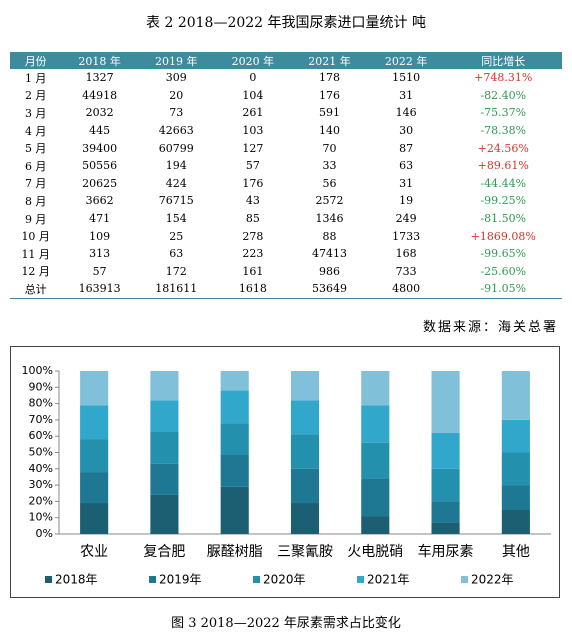 The width and height of the screenshot is (572, 640). Describe the element at coordinates (503, 254) in the screenshot. I see `table-cell: -99.65%` at that location.